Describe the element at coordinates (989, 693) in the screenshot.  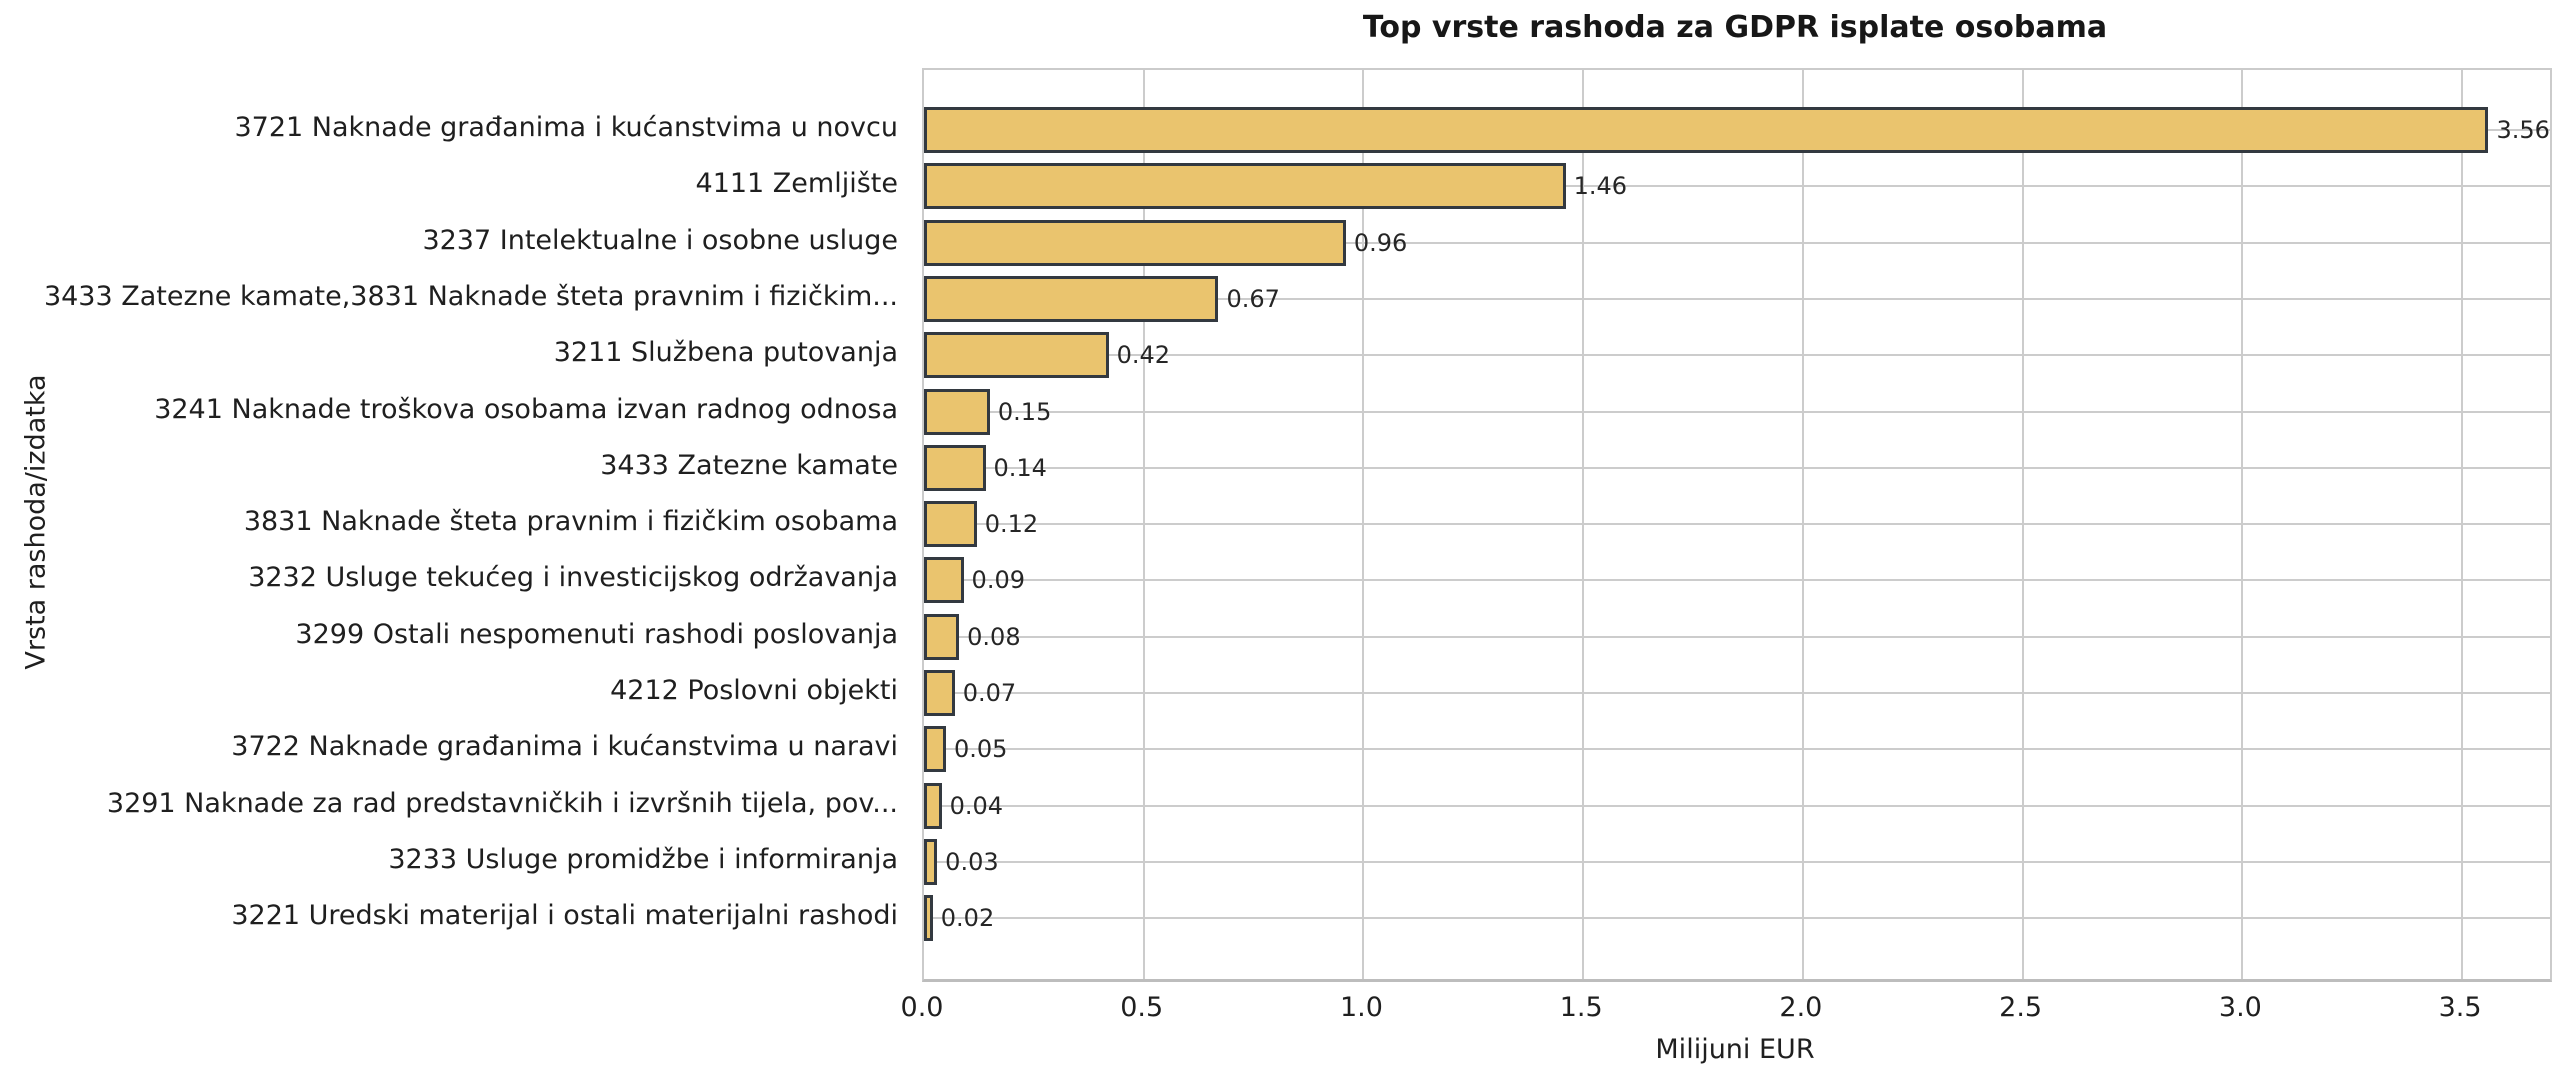
I see `bar-value-label: 0.07` at that location.